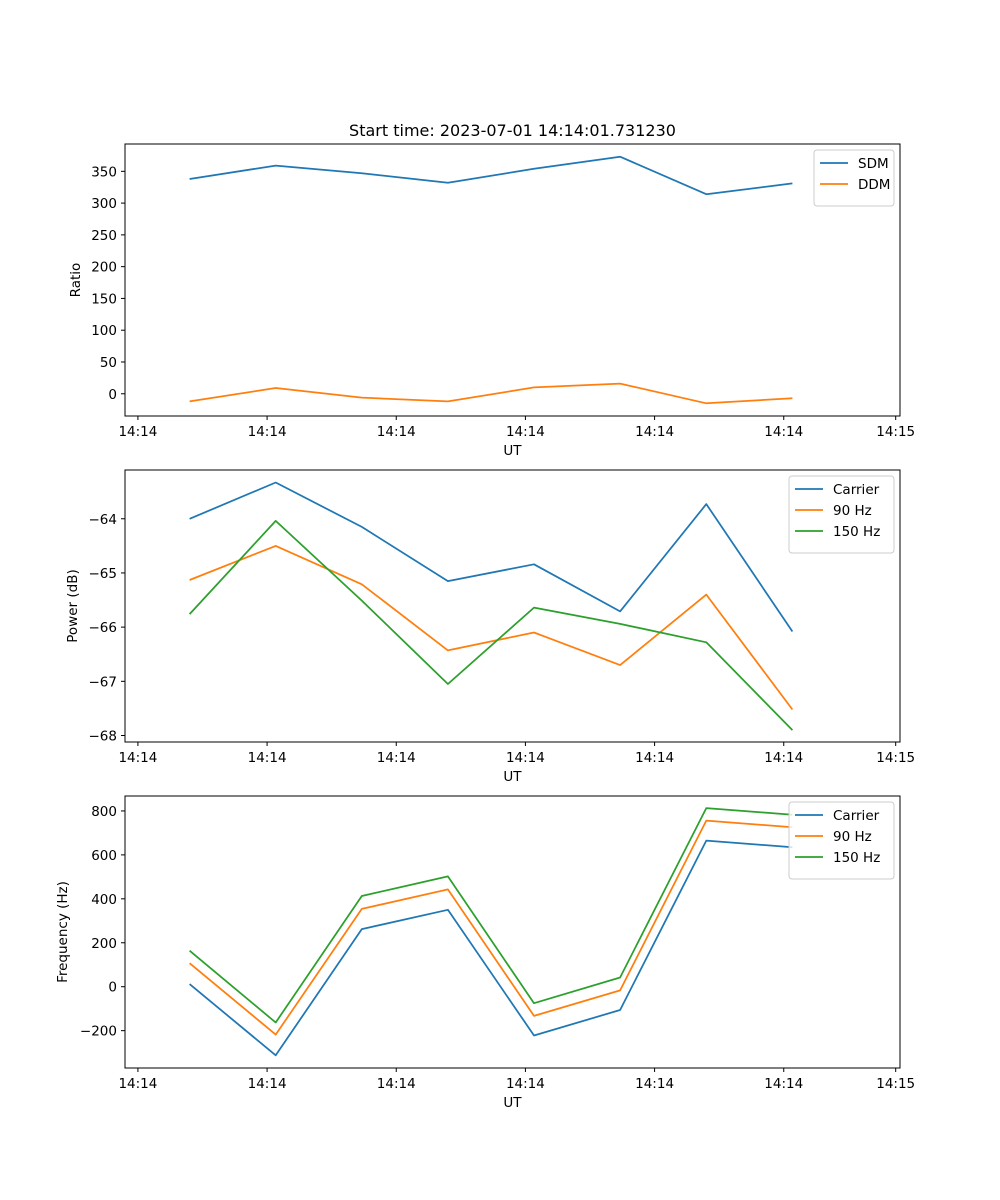 The height and width of the screenshot is (1200, 1000). What do you see at coordinates (63, 932) in the screenshot?
I see `y-axis-label: Frequency (Hz)` at bounding box center [63, 932].